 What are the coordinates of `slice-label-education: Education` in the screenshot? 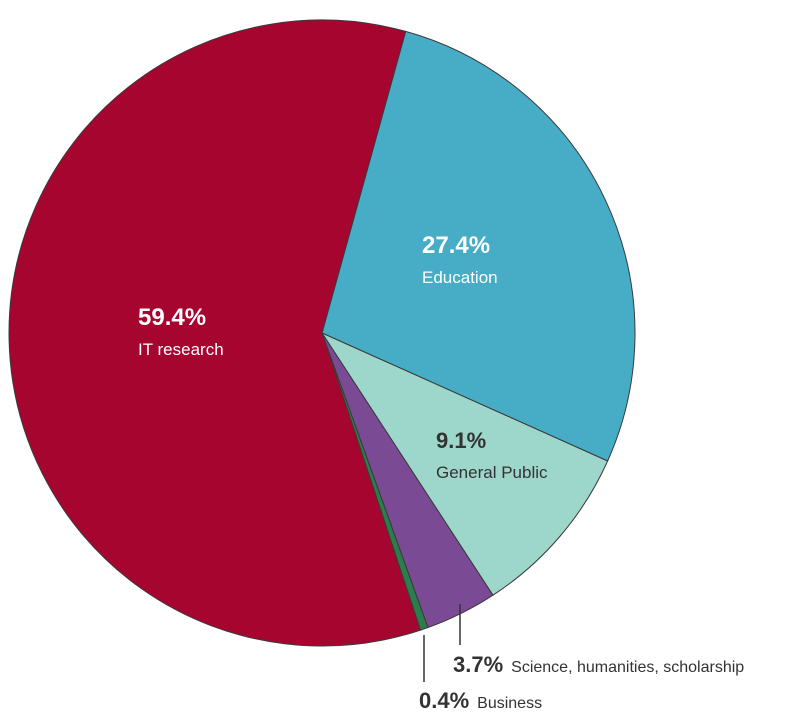 It's located at (460, 277).